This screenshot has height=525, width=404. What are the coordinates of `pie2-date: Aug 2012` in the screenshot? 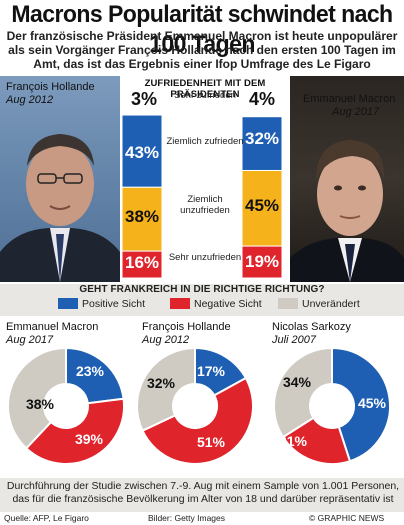 It's located at (166, 340).